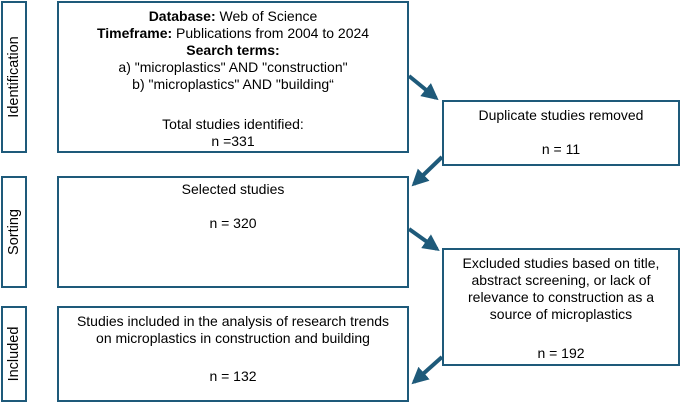 This screenshot has height=406, width=685. What do you see at coordinates (233, 84) in the screenshot?
I see `search-term-b: b) "microplastics" AND "building“` at bounding box center [233, 84].